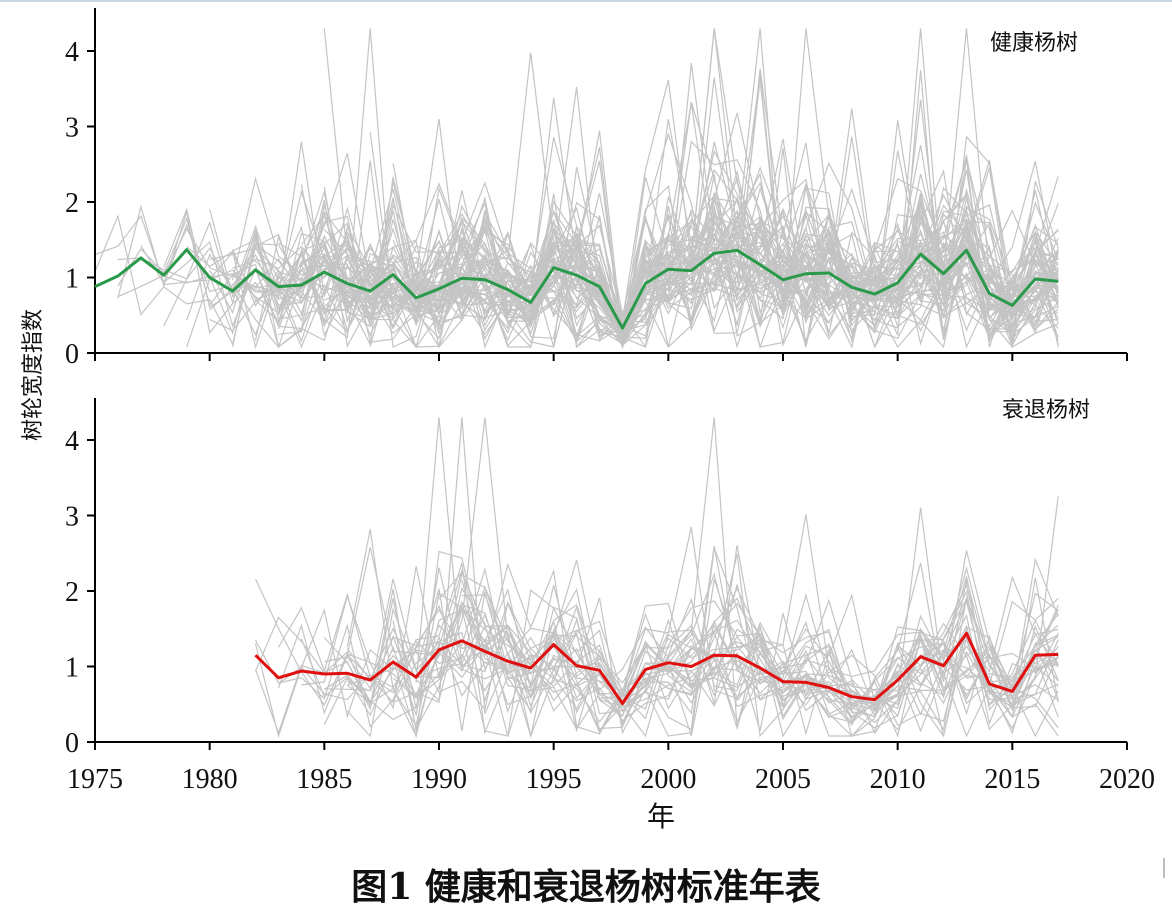  Describe the element at coordinates (554, 779) in the screenshot. I see `x-tick-label: 1995` at that location.